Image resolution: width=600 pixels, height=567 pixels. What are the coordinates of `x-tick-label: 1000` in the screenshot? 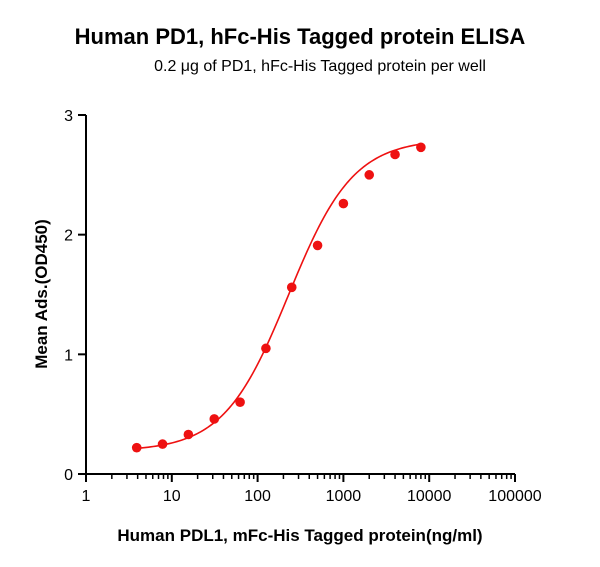 It's located at (344, 496).